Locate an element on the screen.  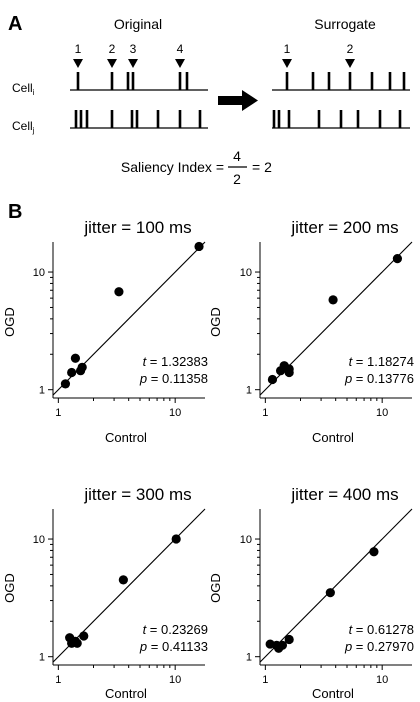
stat-p-value: = 0.27970 is located at coordinates (383, 646).